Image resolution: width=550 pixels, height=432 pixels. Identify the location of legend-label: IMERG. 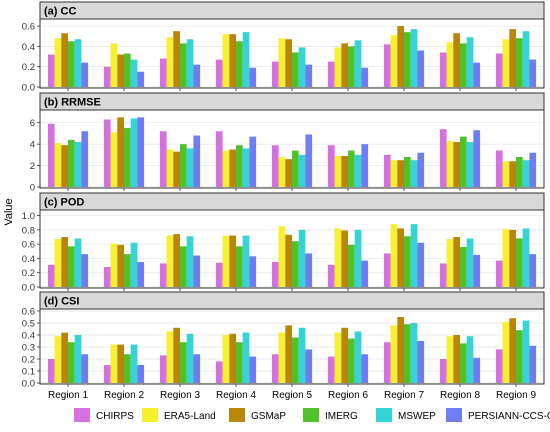
(341, 416).